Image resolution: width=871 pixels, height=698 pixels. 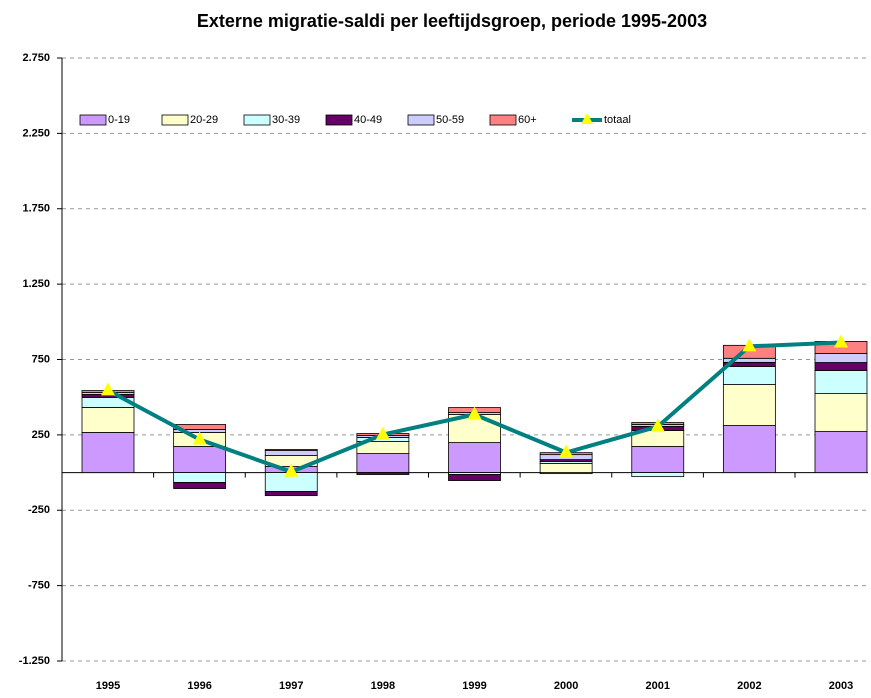 I want to click on legend-marker, so click(x=587, y=118).